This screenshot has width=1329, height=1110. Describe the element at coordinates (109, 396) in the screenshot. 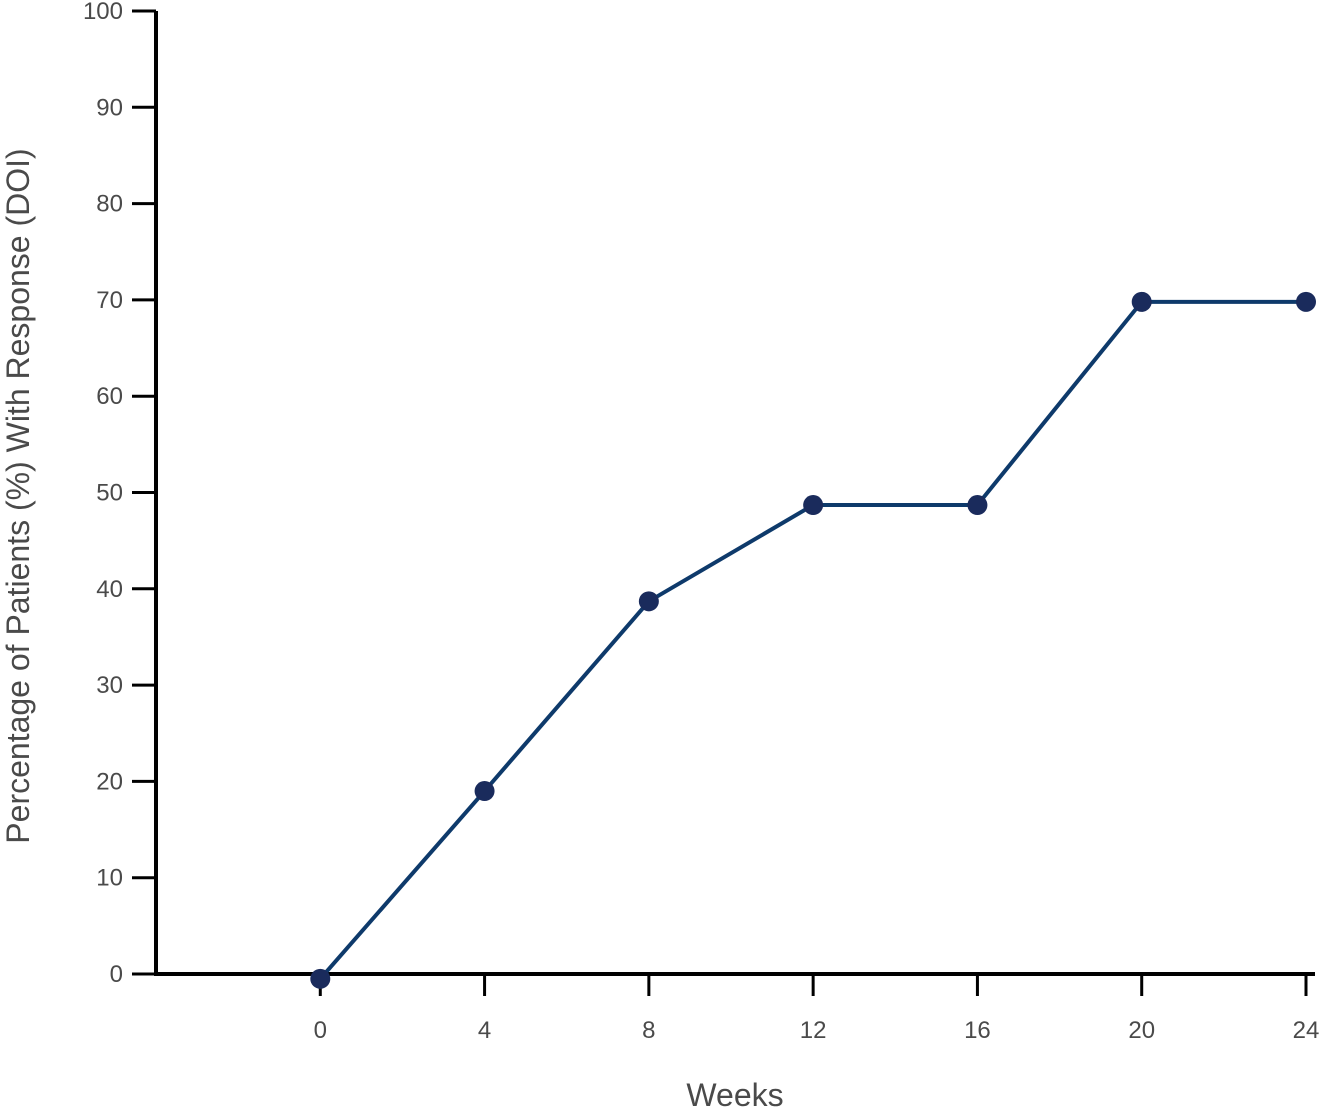

I see `y-tick-label: 60` at that location.